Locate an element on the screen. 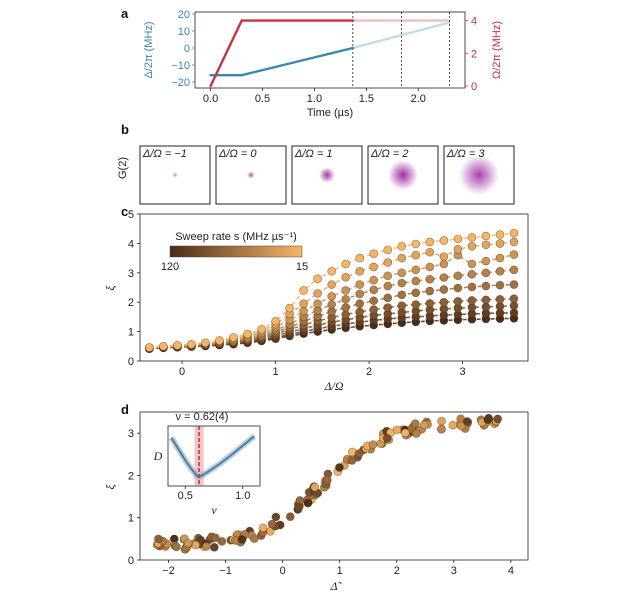 This screenshot has width=640, height=600. panel-a-xtick-label: 0.0 is located at coordinates (210, 99).